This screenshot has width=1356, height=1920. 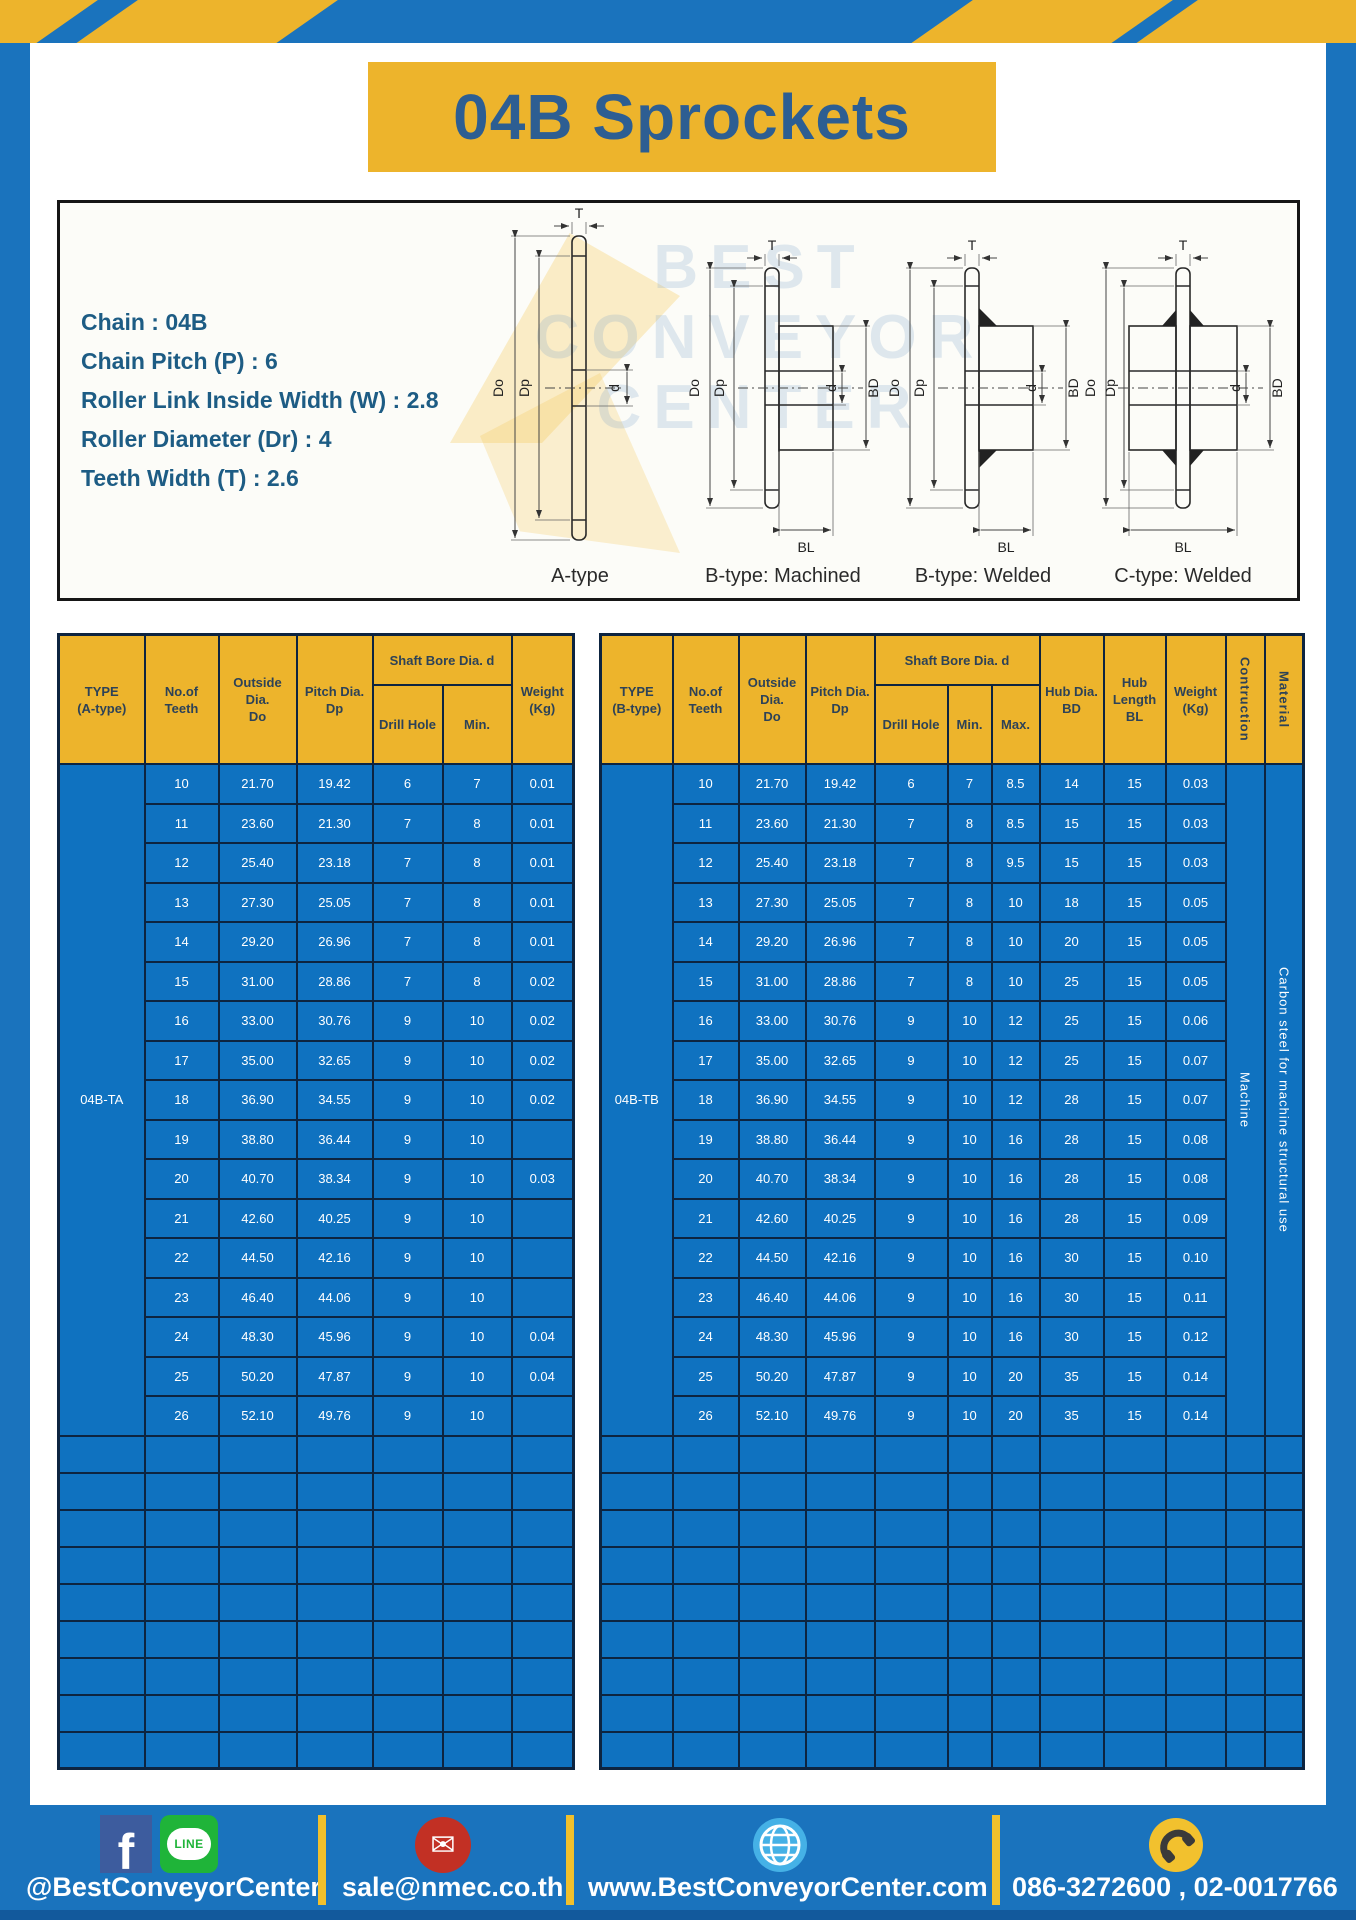 I want to click on table-row: 18 36.90 34.55 9 10 12 28 15 0.07, so click(x=952, y=1100).